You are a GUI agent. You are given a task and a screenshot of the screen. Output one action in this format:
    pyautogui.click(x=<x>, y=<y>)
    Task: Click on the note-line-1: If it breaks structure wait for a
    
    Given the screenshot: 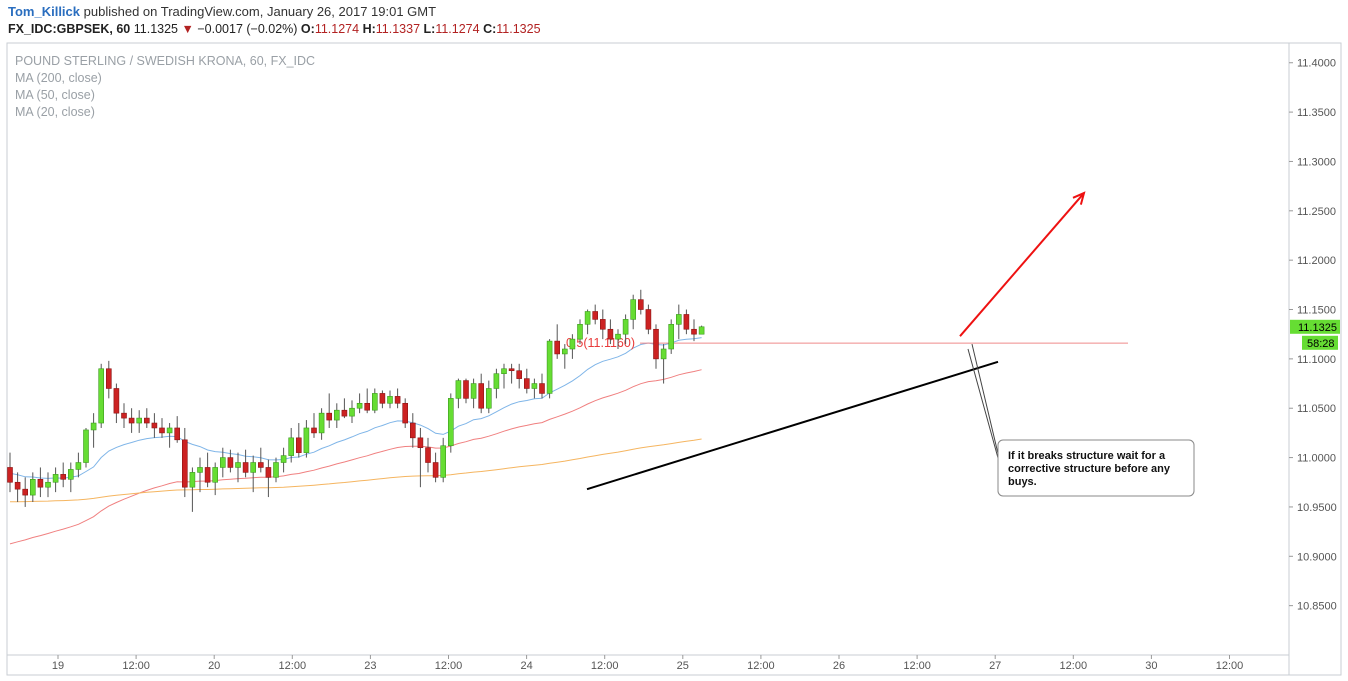 What is the action you would take?
    pyautogui.click(x=1087, y=456)
    